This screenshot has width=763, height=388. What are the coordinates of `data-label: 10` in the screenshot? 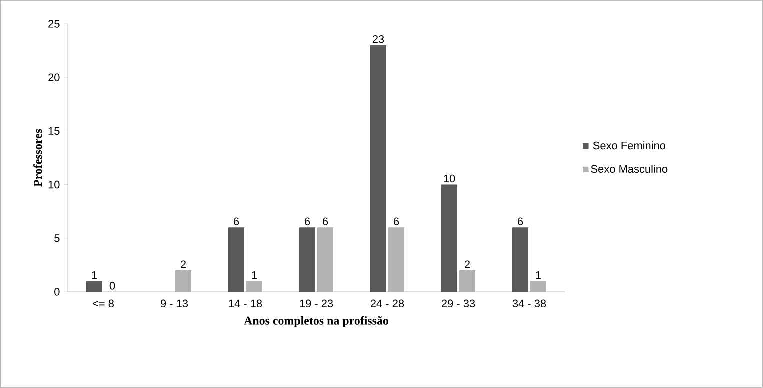 It's located at (450, 178).